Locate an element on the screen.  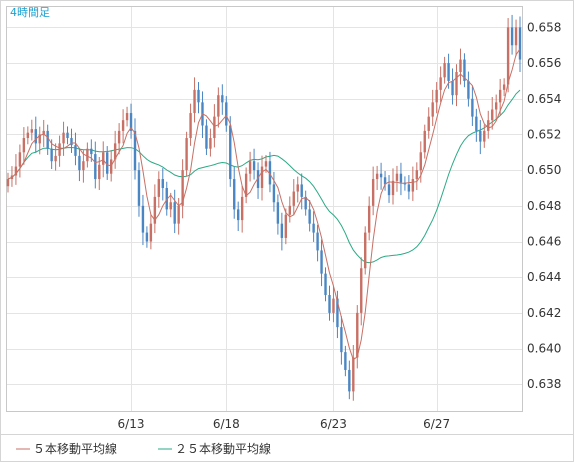
y-tick-label: 0.642 is located at coordinates (544, 313).